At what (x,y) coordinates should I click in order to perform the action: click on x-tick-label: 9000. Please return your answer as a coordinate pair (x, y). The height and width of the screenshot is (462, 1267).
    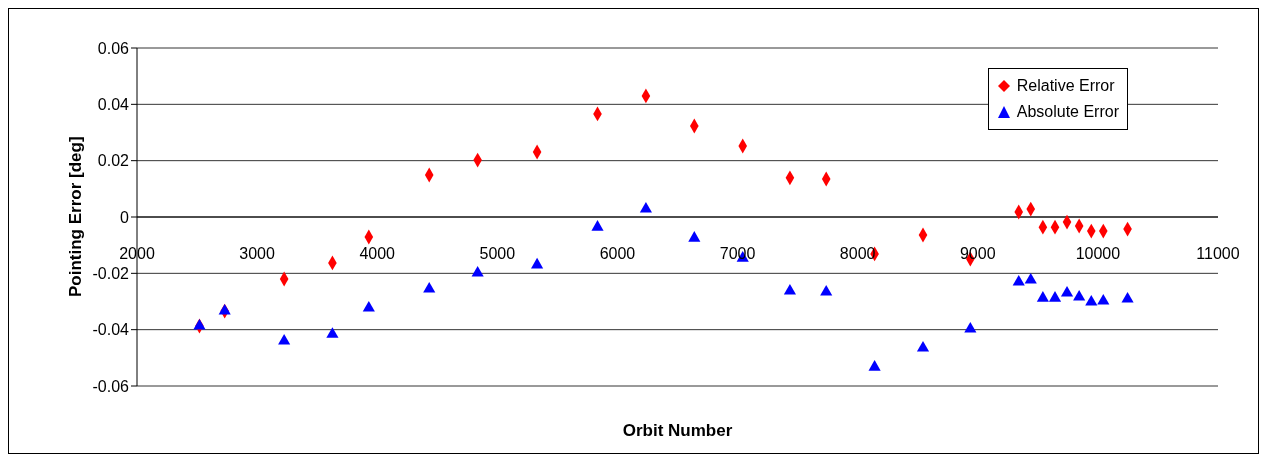
    Looking at the image, I should click on (977, 253).